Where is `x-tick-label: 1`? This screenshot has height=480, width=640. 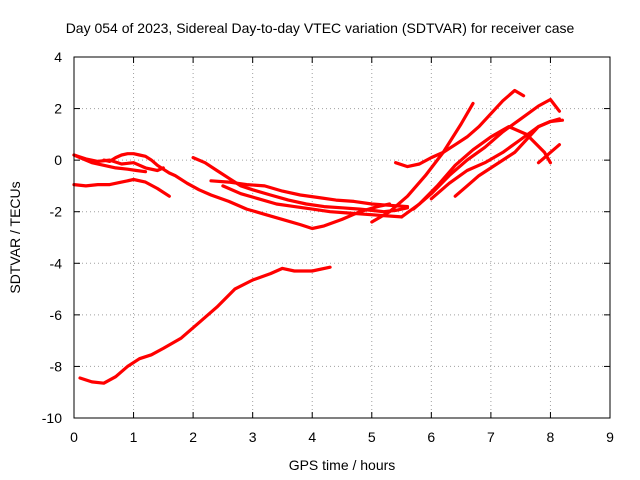
x-tick-label: 1 is located at coordinates (134, 437).